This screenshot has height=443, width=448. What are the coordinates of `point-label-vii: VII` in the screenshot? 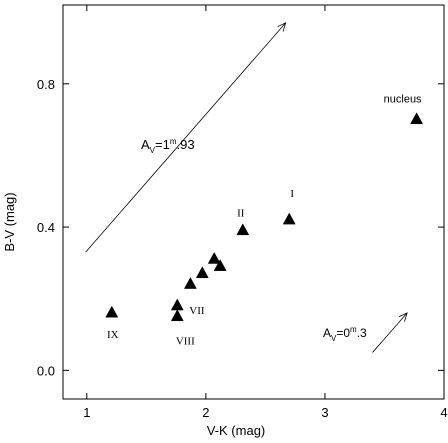 It's located at (197, 311).